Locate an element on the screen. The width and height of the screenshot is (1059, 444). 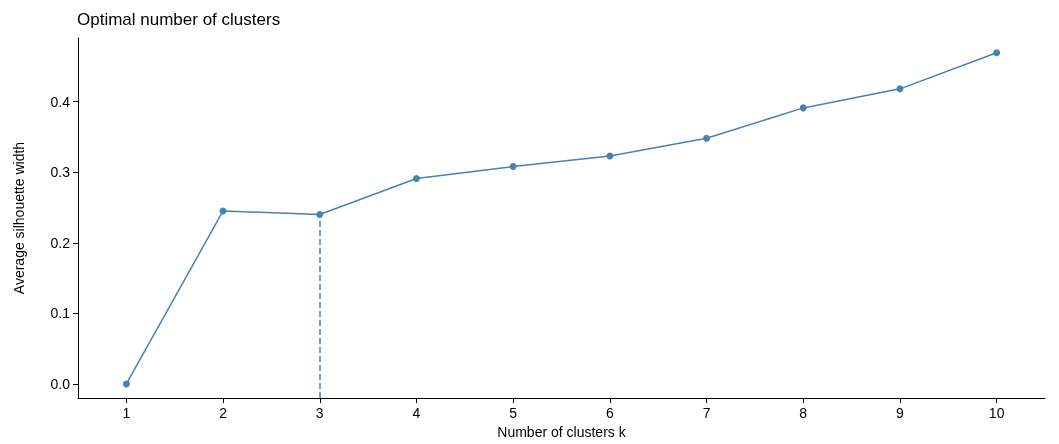
y-tick-label: 0.1 is located at coordinates (60, 313).